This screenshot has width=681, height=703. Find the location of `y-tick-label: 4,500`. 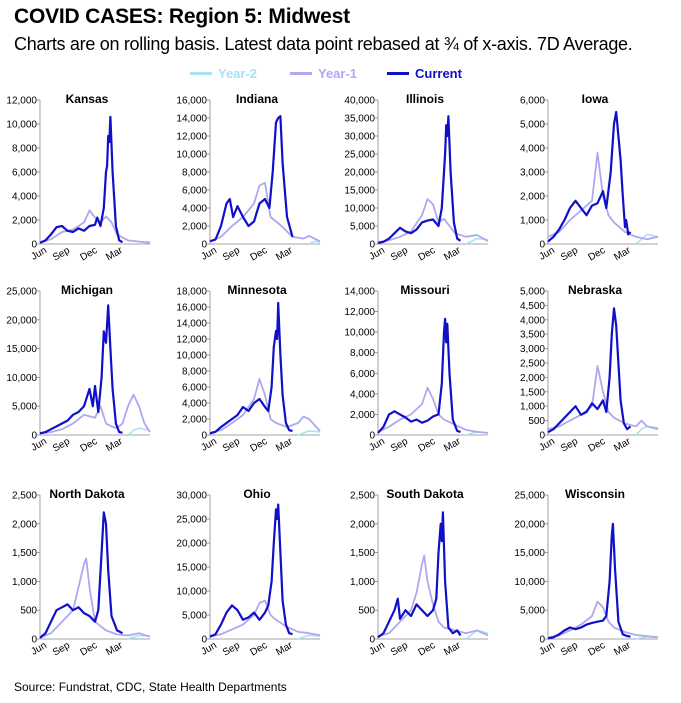

y-tick-label: 4,500 is located at coordinates (532, 306).